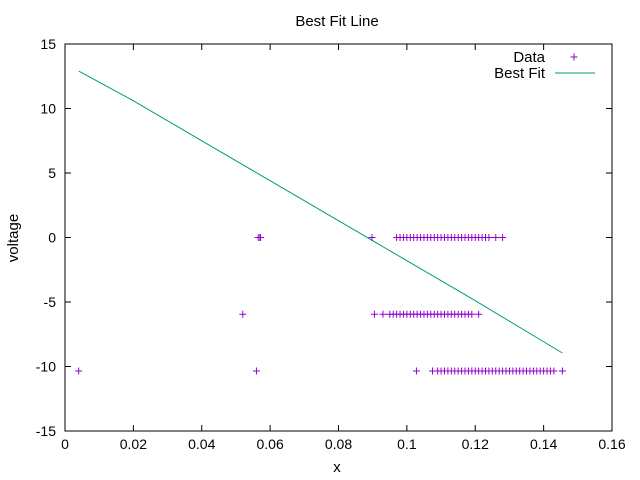  Describe the element at coordinates (133, 444) in the screenshot. I see `x-tick-label: 0.02` at that location.